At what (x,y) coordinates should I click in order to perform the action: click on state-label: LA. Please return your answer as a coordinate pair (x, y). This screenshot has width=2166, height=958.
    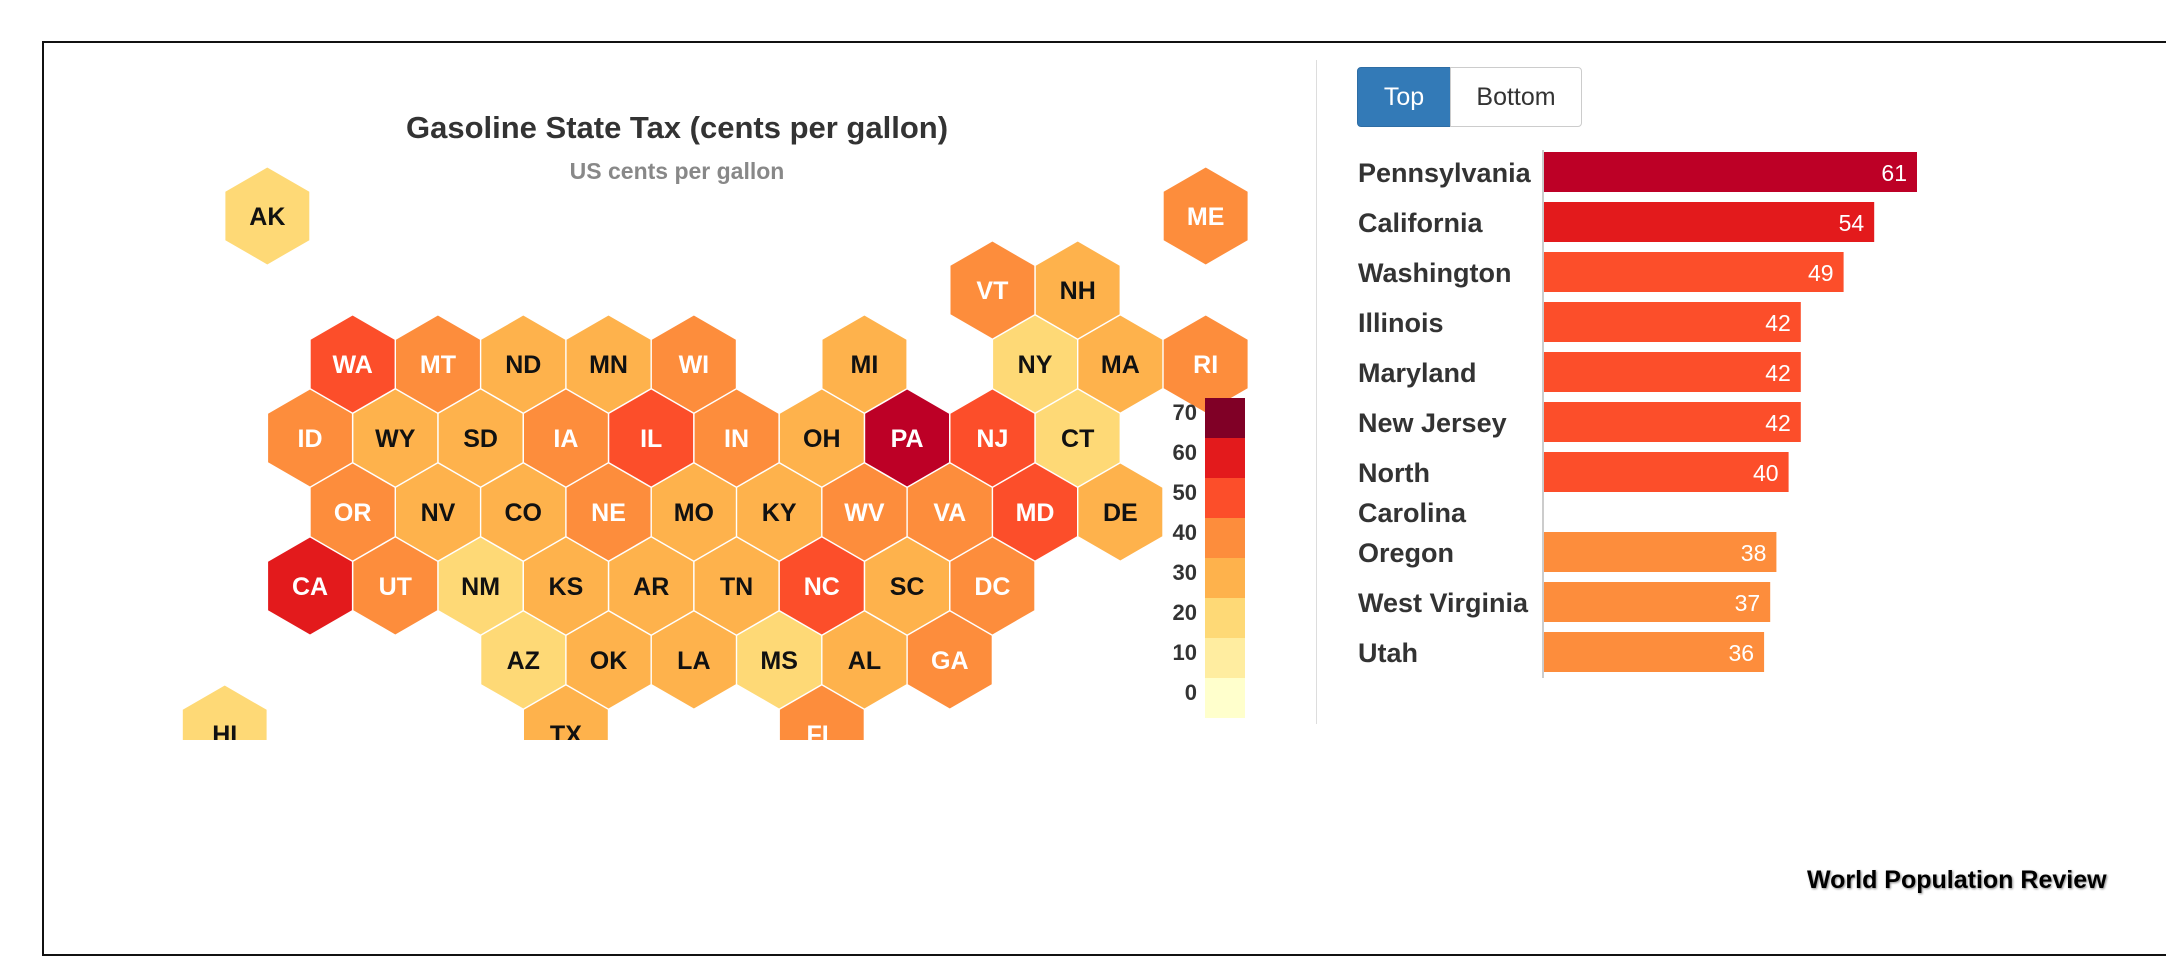
    Looking at the image, I should click on (693, 661).